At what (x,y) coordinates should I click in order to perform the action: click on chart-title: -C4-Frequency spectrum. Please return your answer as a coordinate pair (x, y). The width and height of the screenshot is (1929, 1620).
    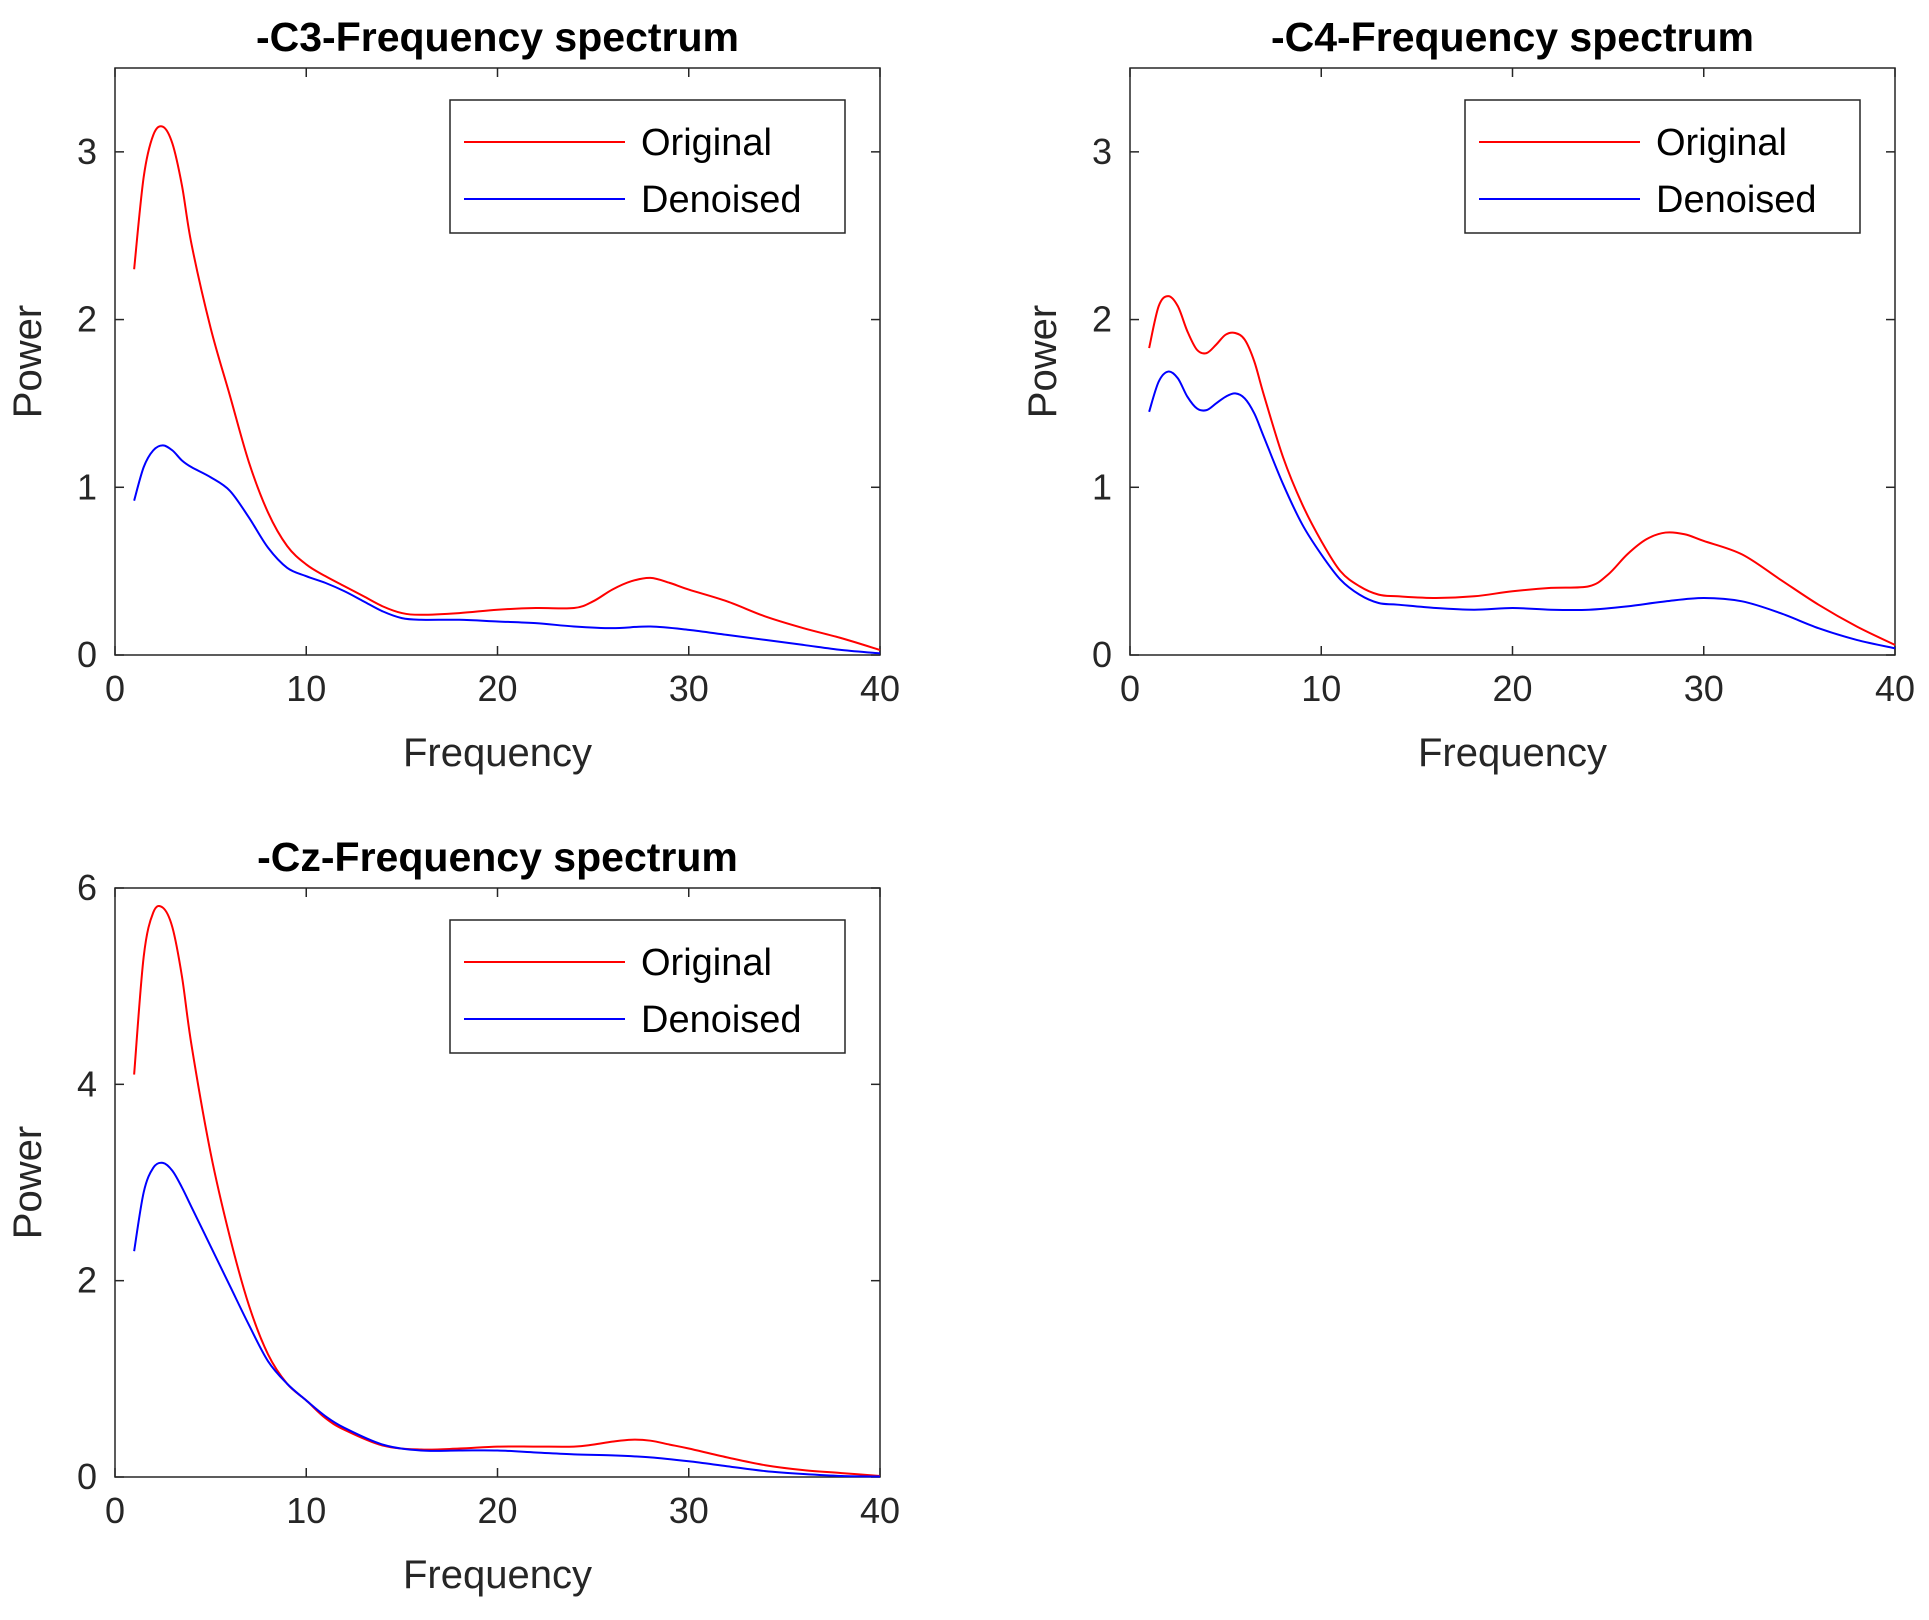
    Looking at the image, I should click on (1512, 37).